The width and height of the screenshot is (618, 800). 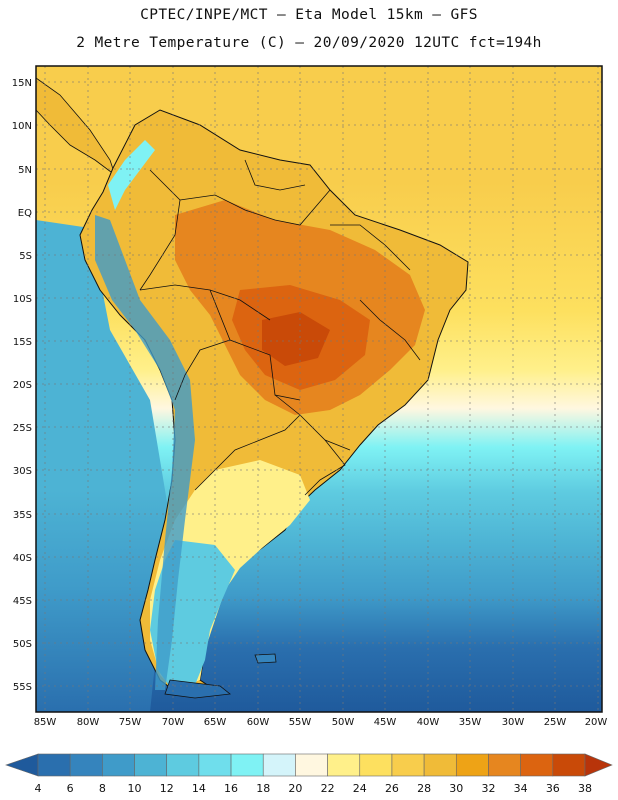 What do you see at coordinates (265, 658) in the screenshot?
I see `falkland-islands` at bounding box center [265, 658].